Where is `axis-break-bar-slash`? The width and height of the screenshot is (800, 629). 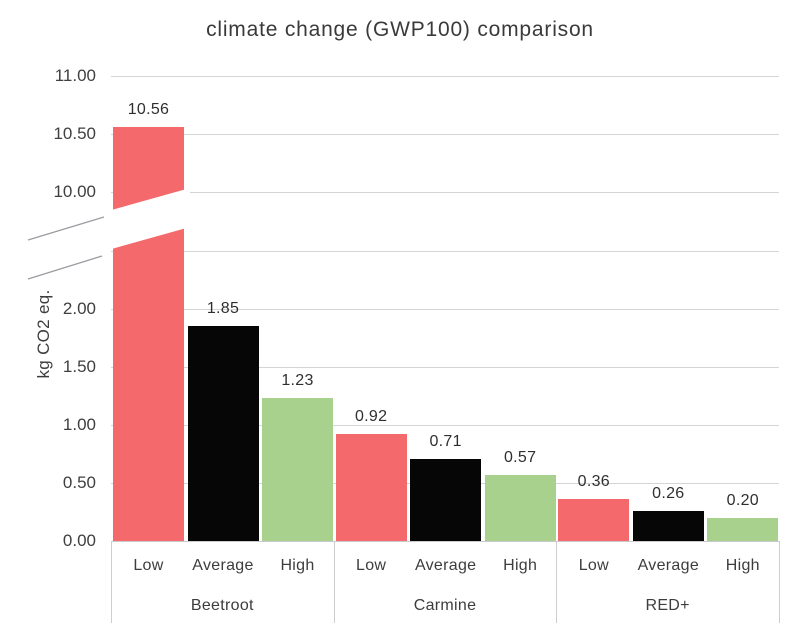 axis-break-bar-slash is located at coordinates (149, 219).